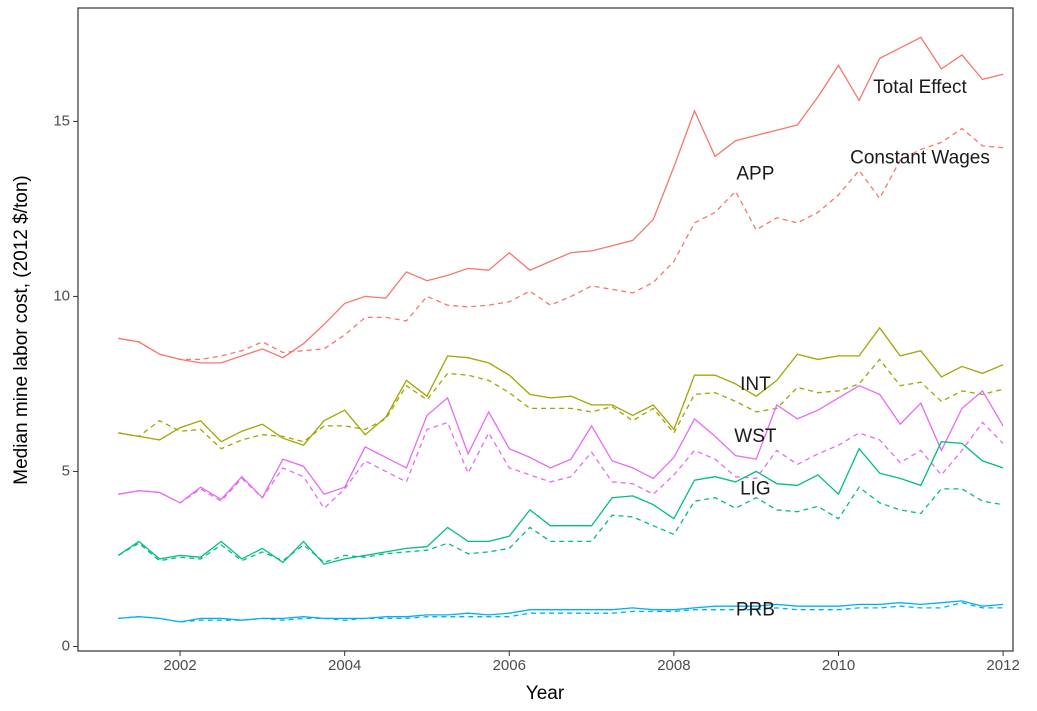  What do you see at coordinates (920, 87) in the screenshot?
I see `annotation: Total Effect` at bounding box center [920, 87].